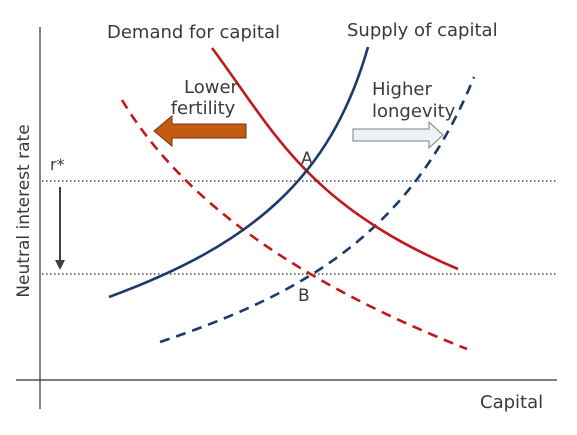 The image size is (577, 435). I want to click on lower-fertility-arrow, so click(200, 131).